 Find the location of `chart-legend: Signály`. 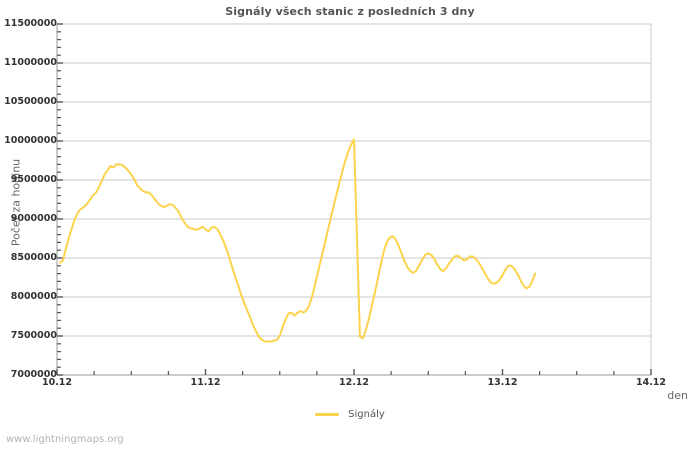

chart-legend: Signály is located at coordinates (350, 414).